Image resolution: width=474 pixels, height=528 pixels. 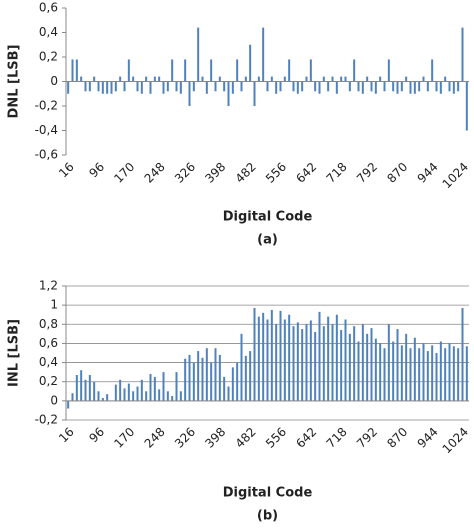 What do you see at coordinates (268, 217) in the screenshot?
I see `x-axis-label: Digital Code` at bounding box center [268, 217].